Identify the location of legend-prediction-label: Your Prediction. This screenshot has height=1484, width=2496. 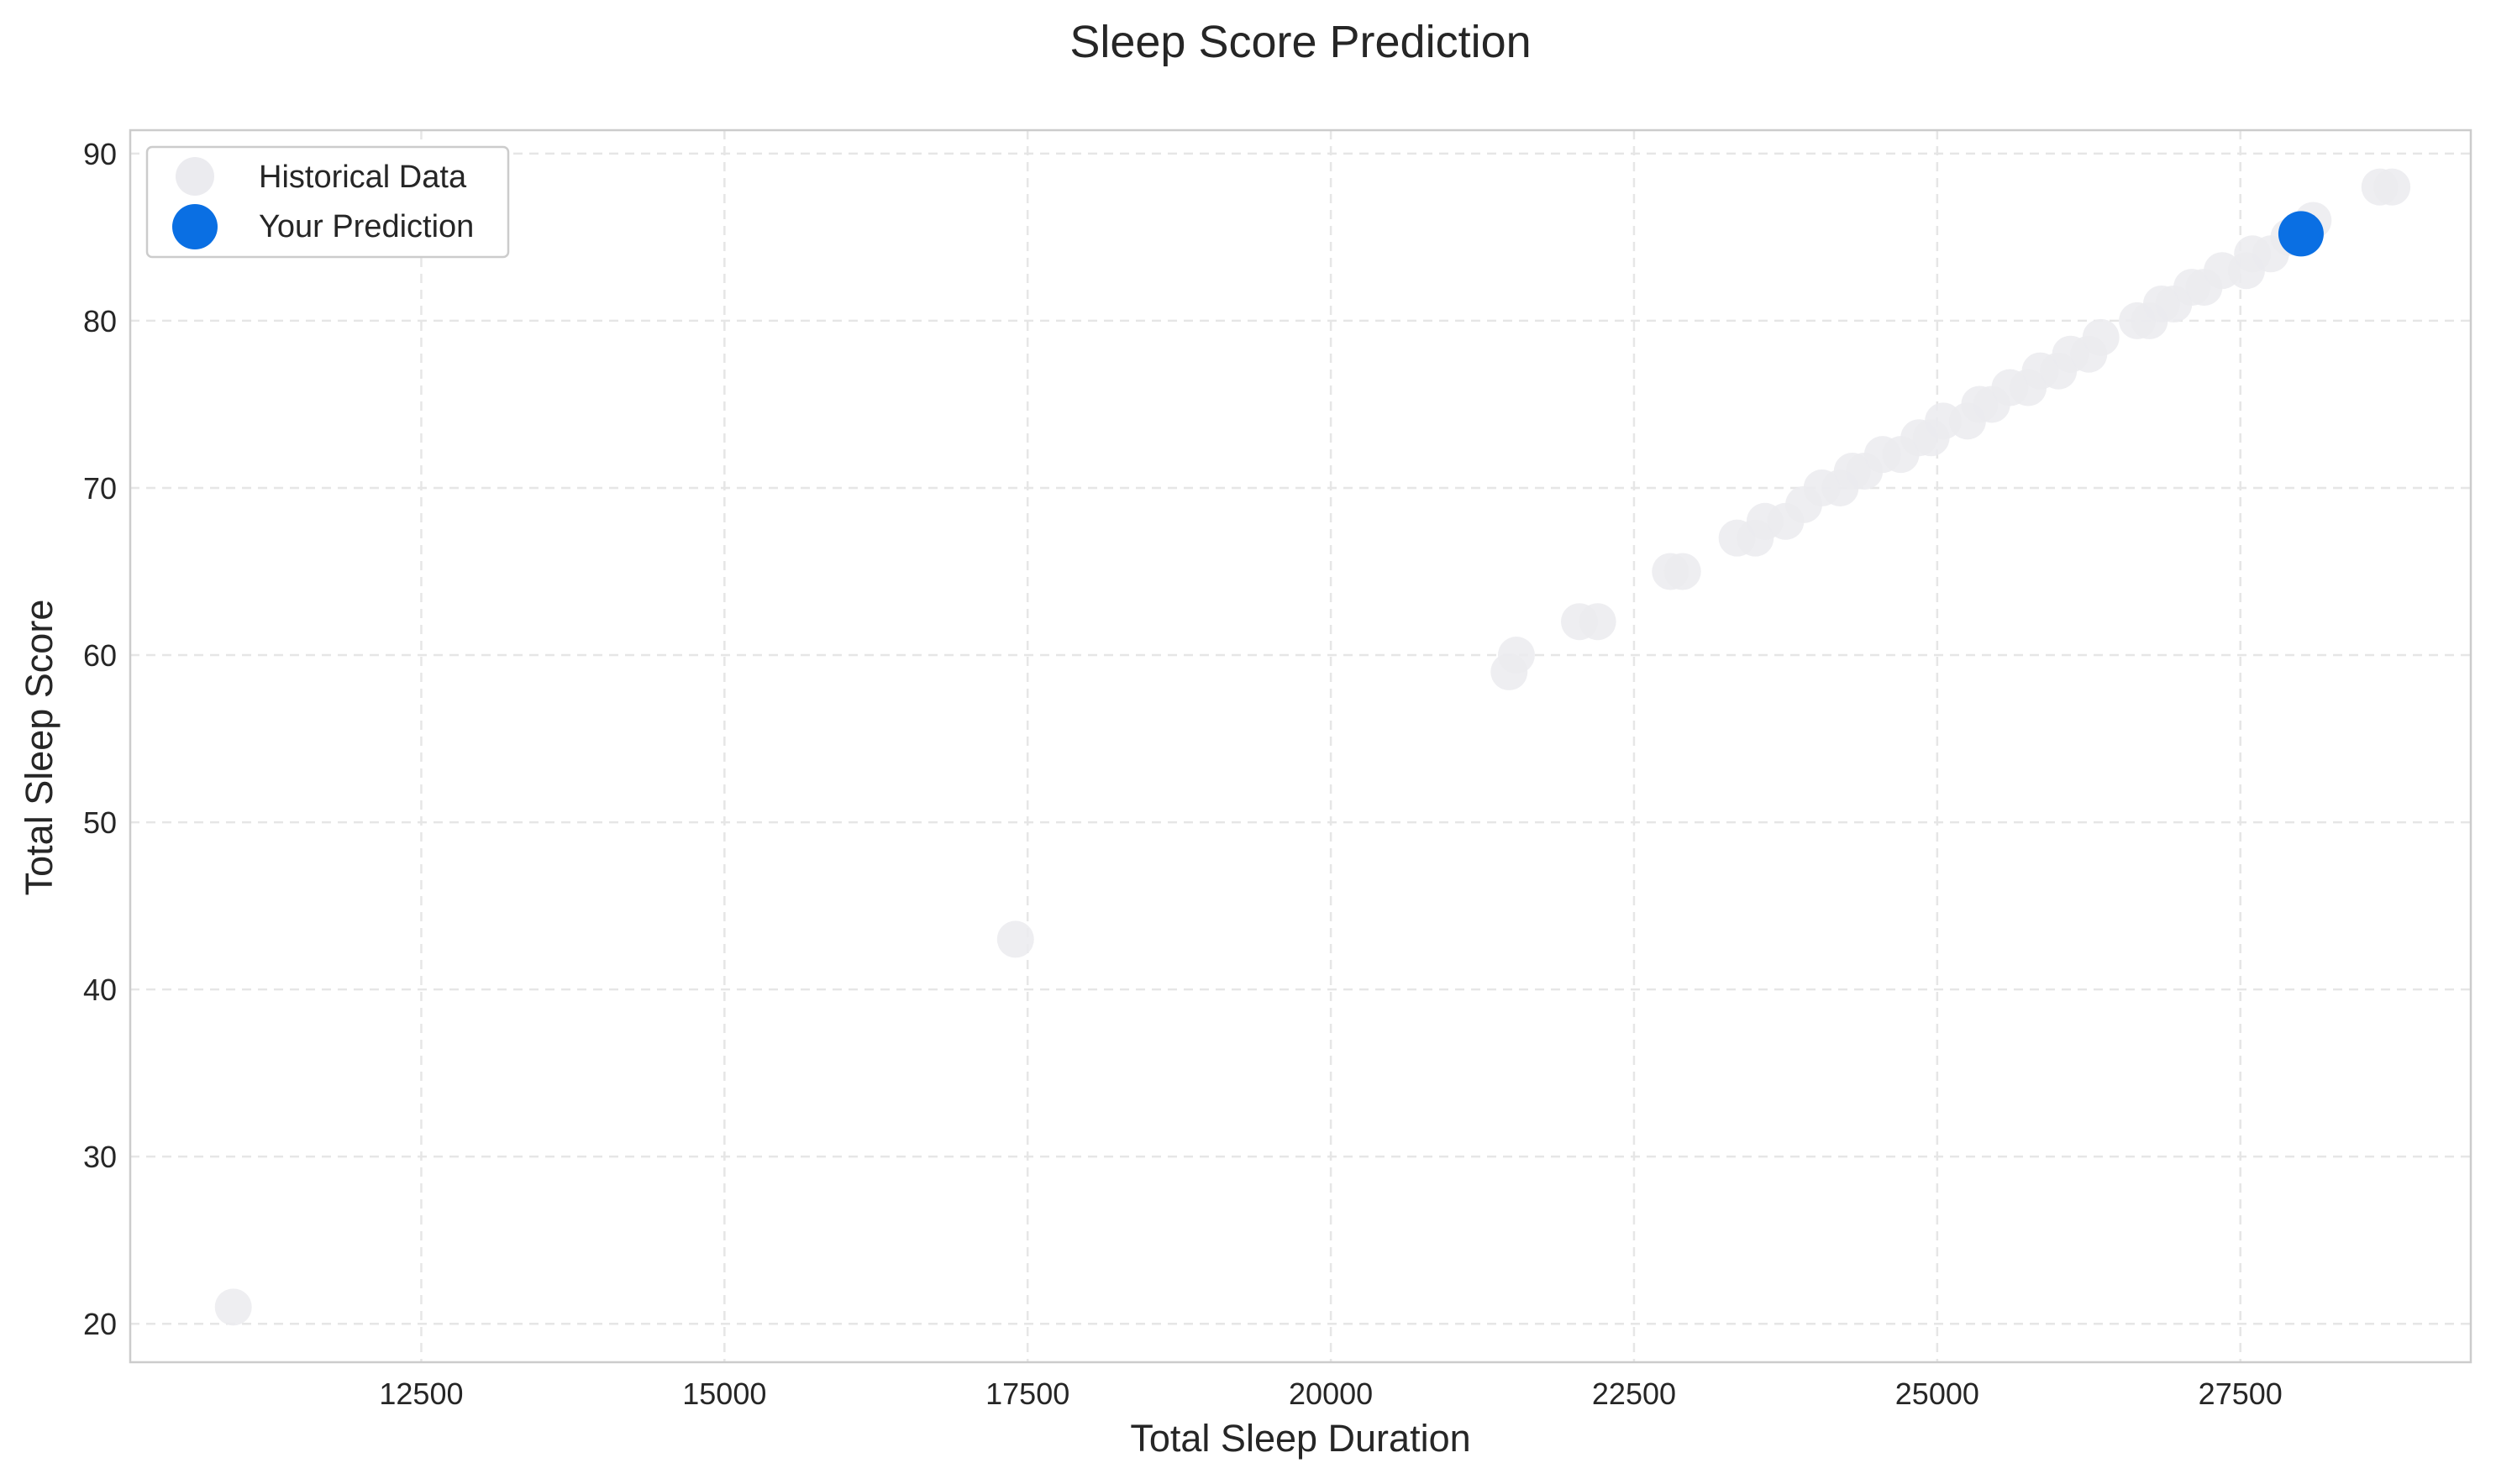
(366, 227).